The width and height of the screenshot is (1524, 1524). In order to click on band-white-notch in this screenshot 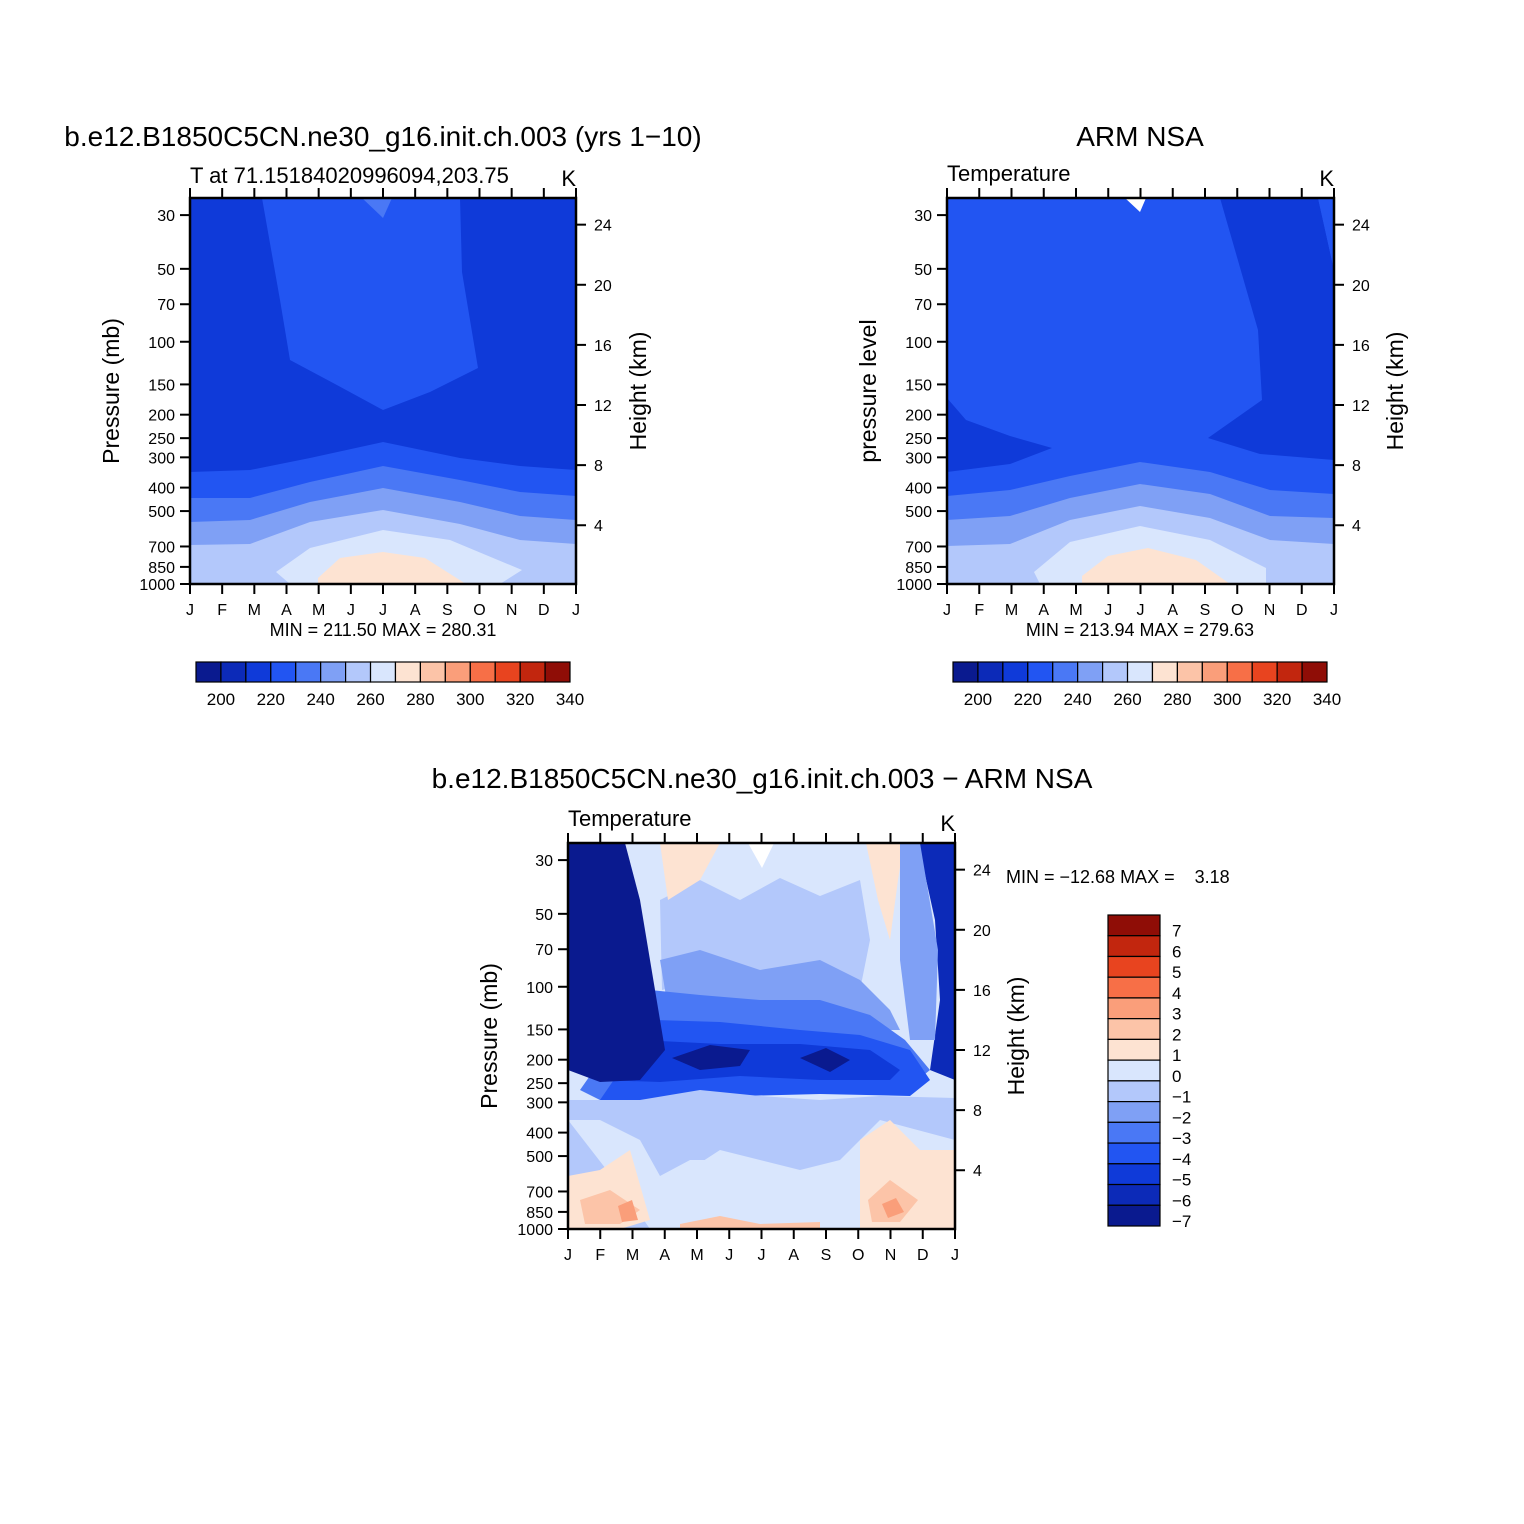, I will do `click(1135, 205)`.